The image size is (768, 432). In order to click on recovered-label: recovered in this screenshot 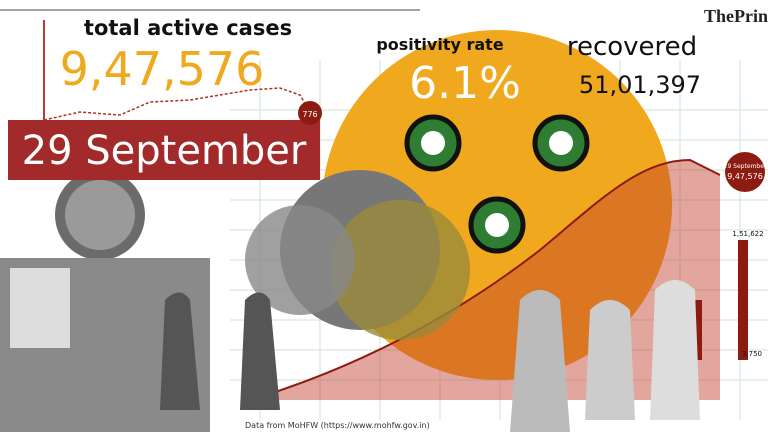, I will do `click(632, 47)`.